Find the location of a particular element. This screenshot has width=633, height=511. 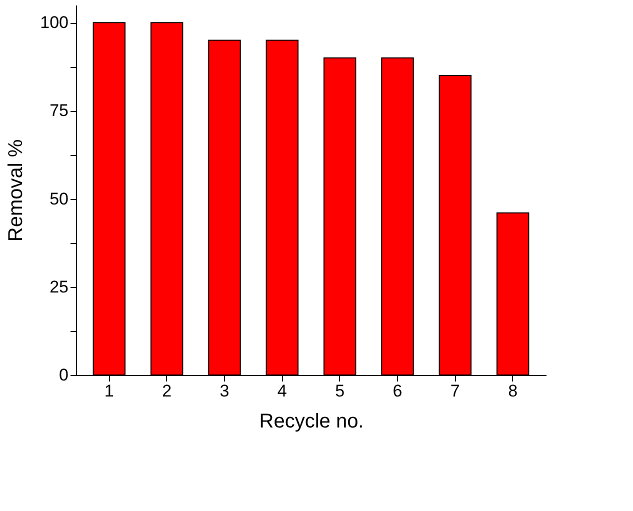

x-tick-label: 6 is located at coordinates (397, 391).